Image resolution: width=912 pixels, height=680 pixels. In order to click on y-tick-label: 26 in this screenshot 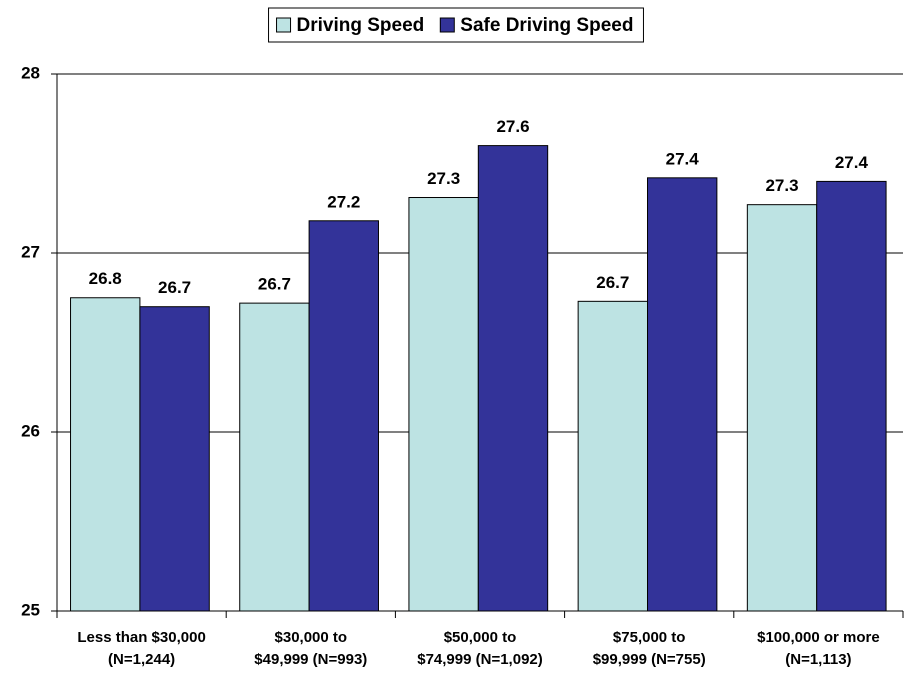, I will do `click(30, 430)`.